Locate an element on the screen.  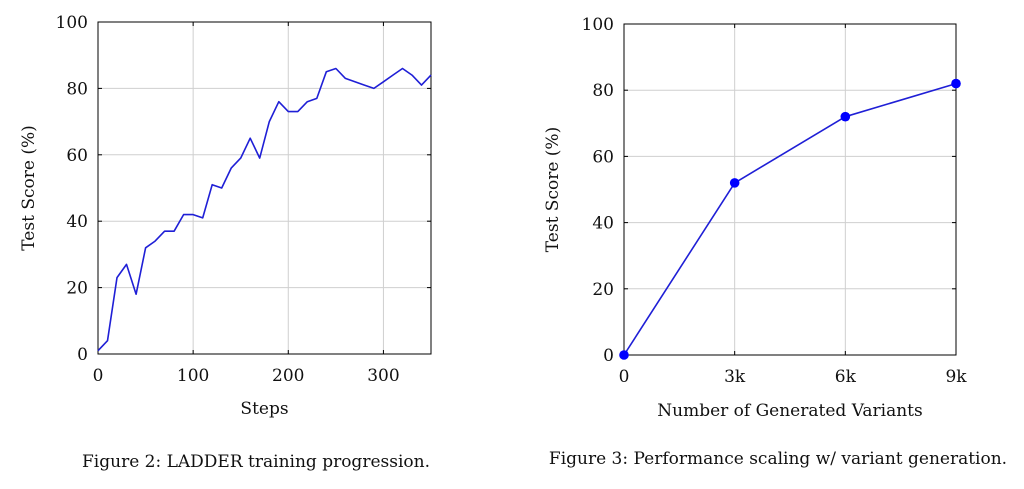
x-tick-label: 3k is located at coordinates (735, 377).